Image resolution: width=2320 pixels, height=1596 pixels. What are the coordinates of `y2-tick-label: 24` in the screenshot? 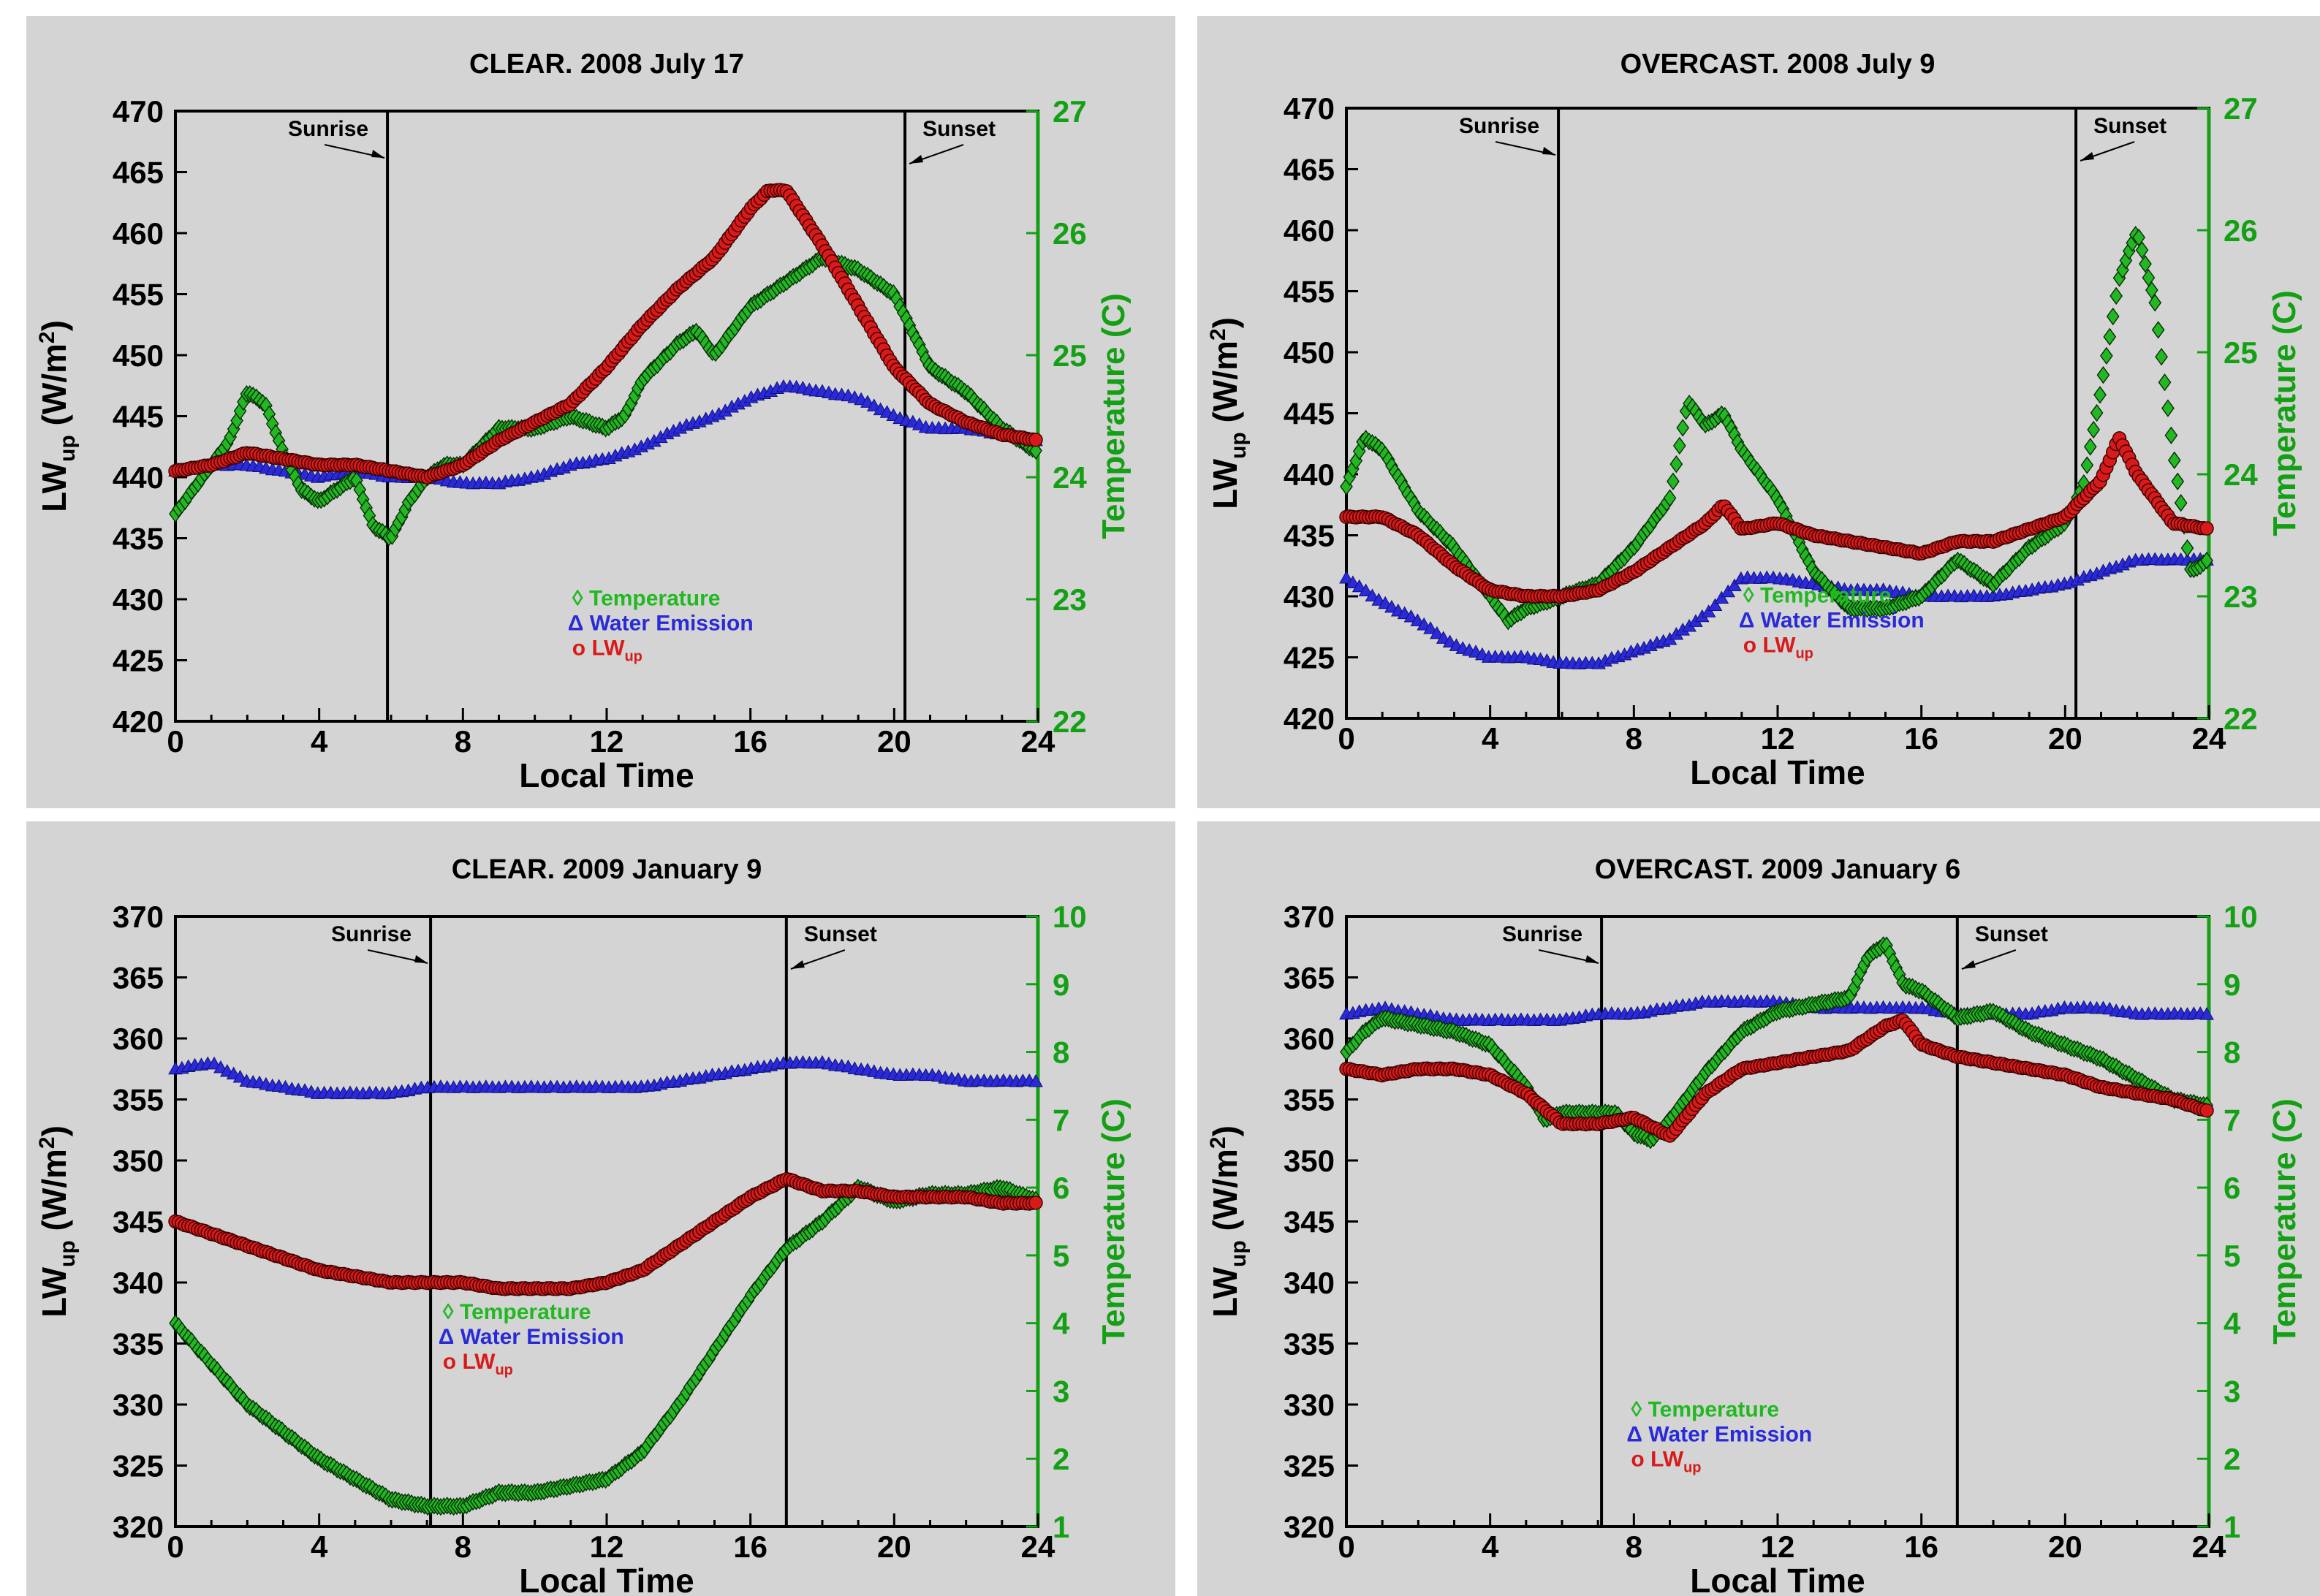 It's located at (1070, 477).